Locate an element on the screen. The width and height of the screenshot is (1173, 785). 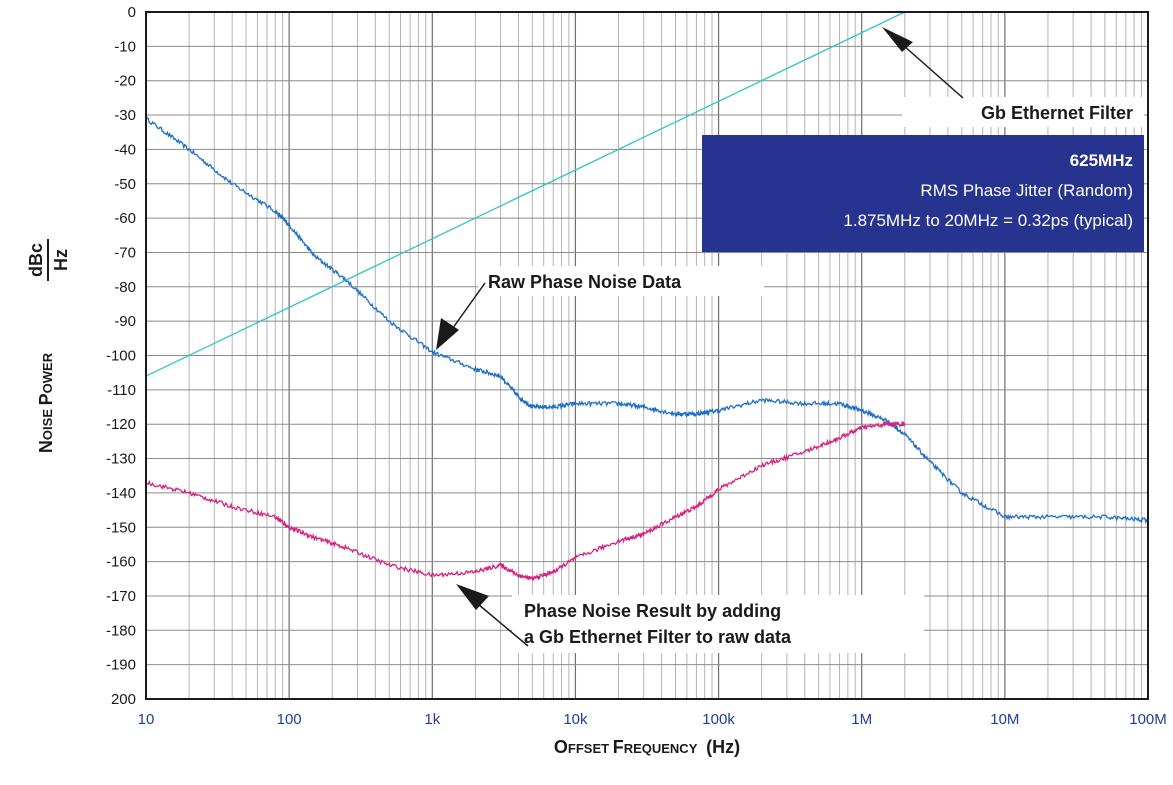
info-box-line2: 1.875MHz to 20MHz = 0.32ps (typical) is located at coordinates (988, 220).